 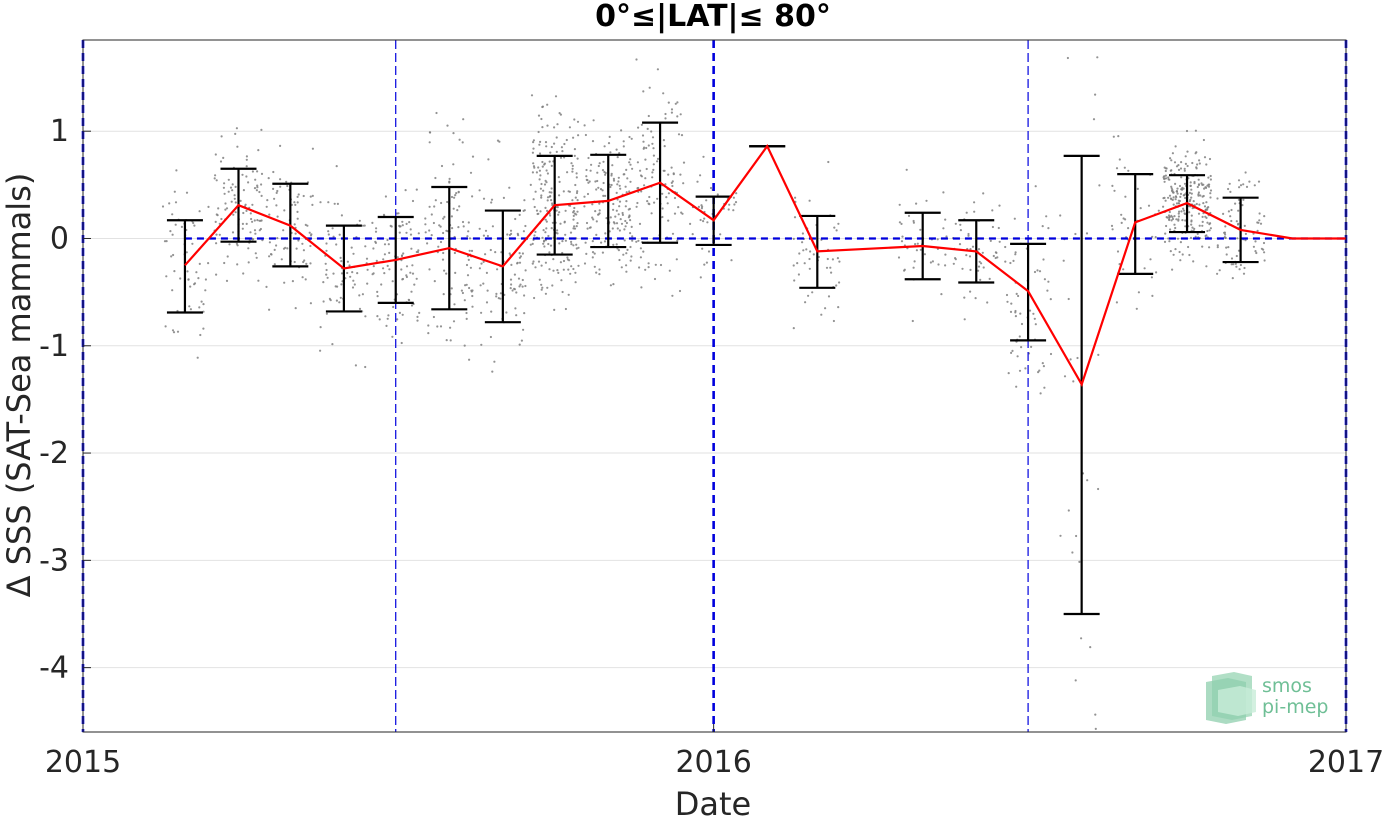 I want to click on logo-text-pi-mep: pi-mep, so click(x=1295, y=707).